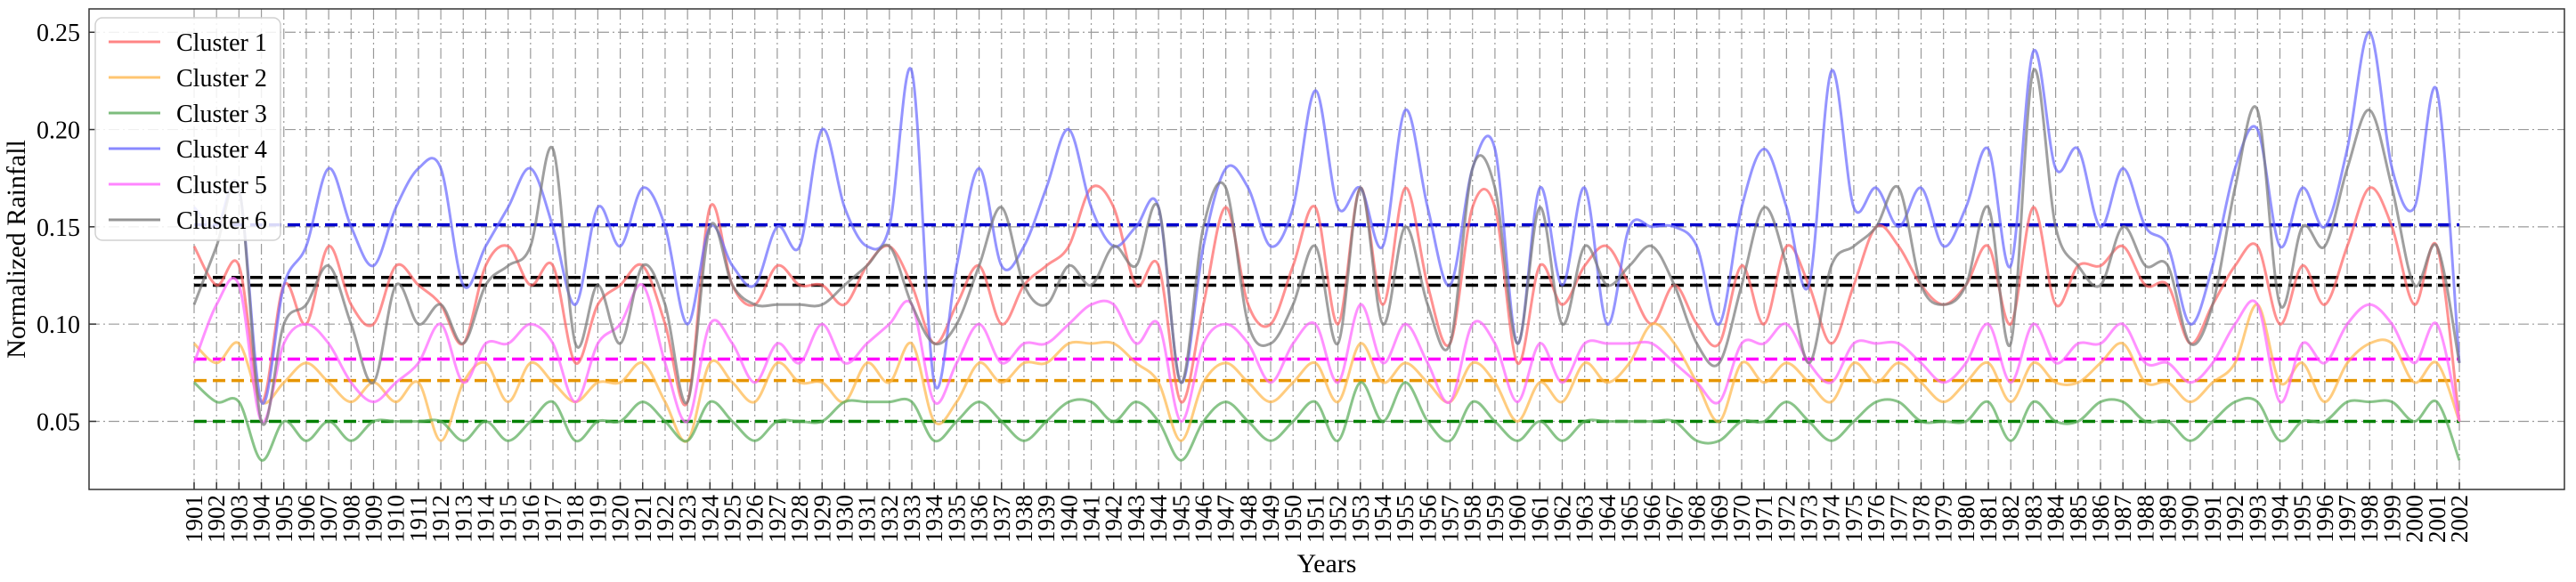 Image resolution: width=2576 pixels, height=582 pixels. I want to click on x-tick-label: 1944, so click(1158, 519).